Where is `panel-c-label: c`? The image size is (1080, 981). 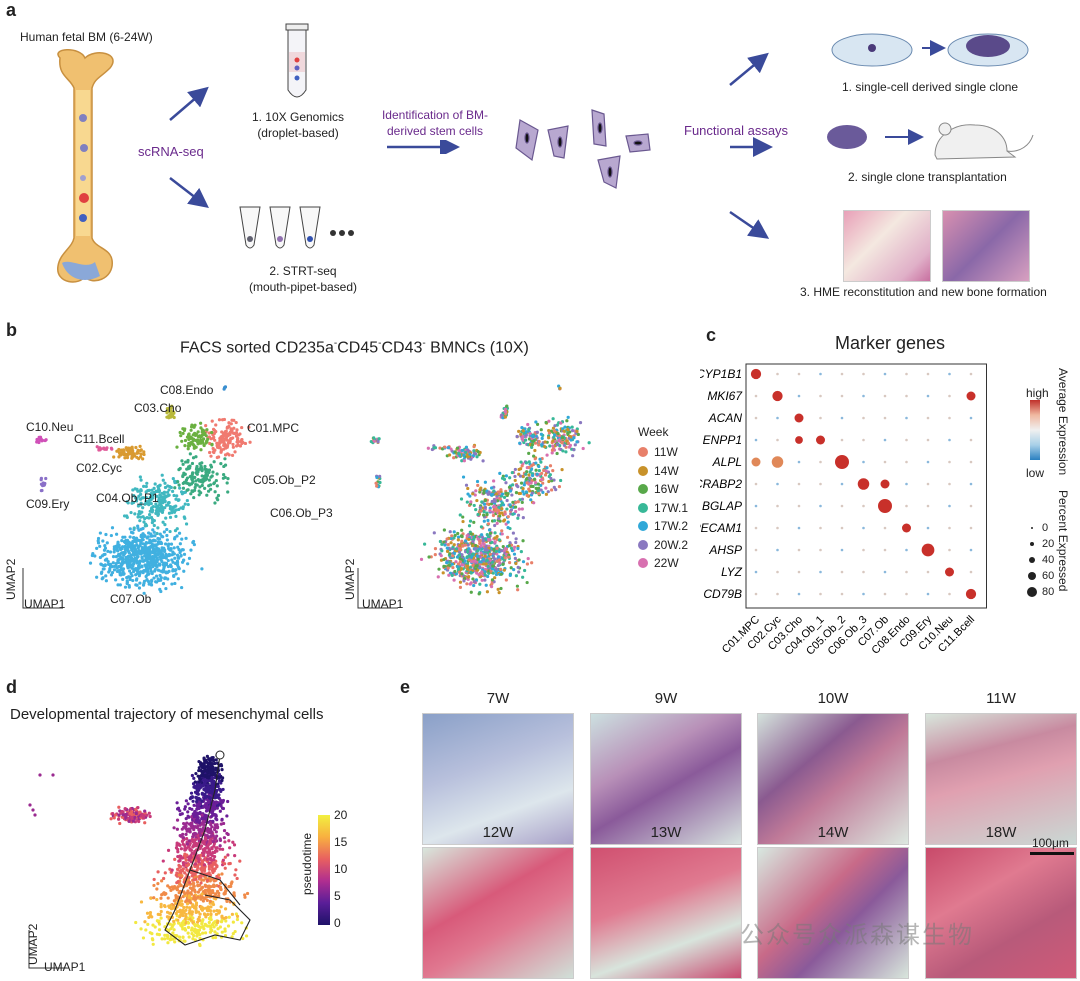
panel-c-label: c is located at coordinates (711, 335).